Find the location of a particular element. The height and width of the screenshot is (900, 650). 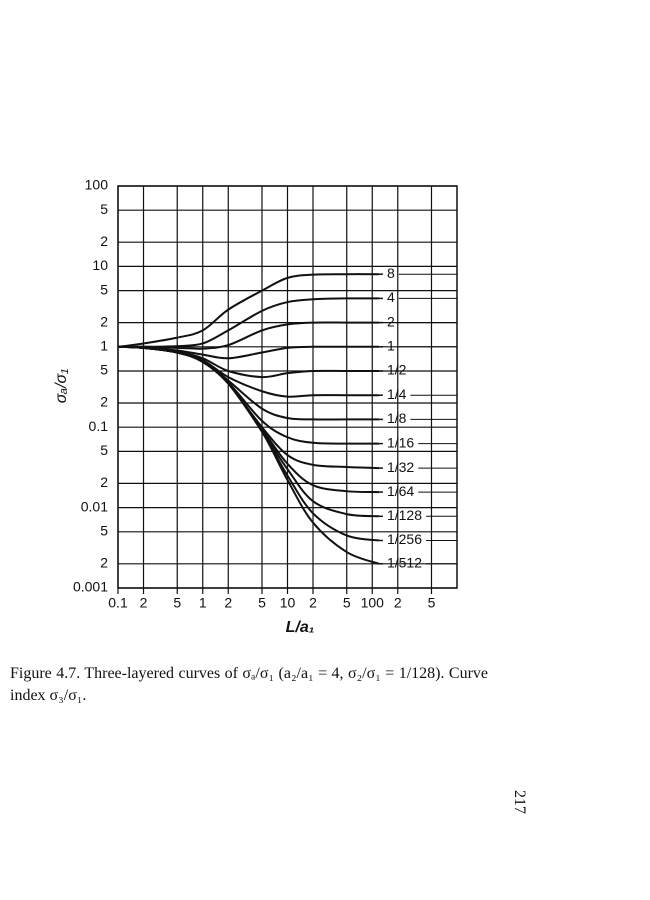

curve-label: 1/4 is located at coordinates (397, 394).